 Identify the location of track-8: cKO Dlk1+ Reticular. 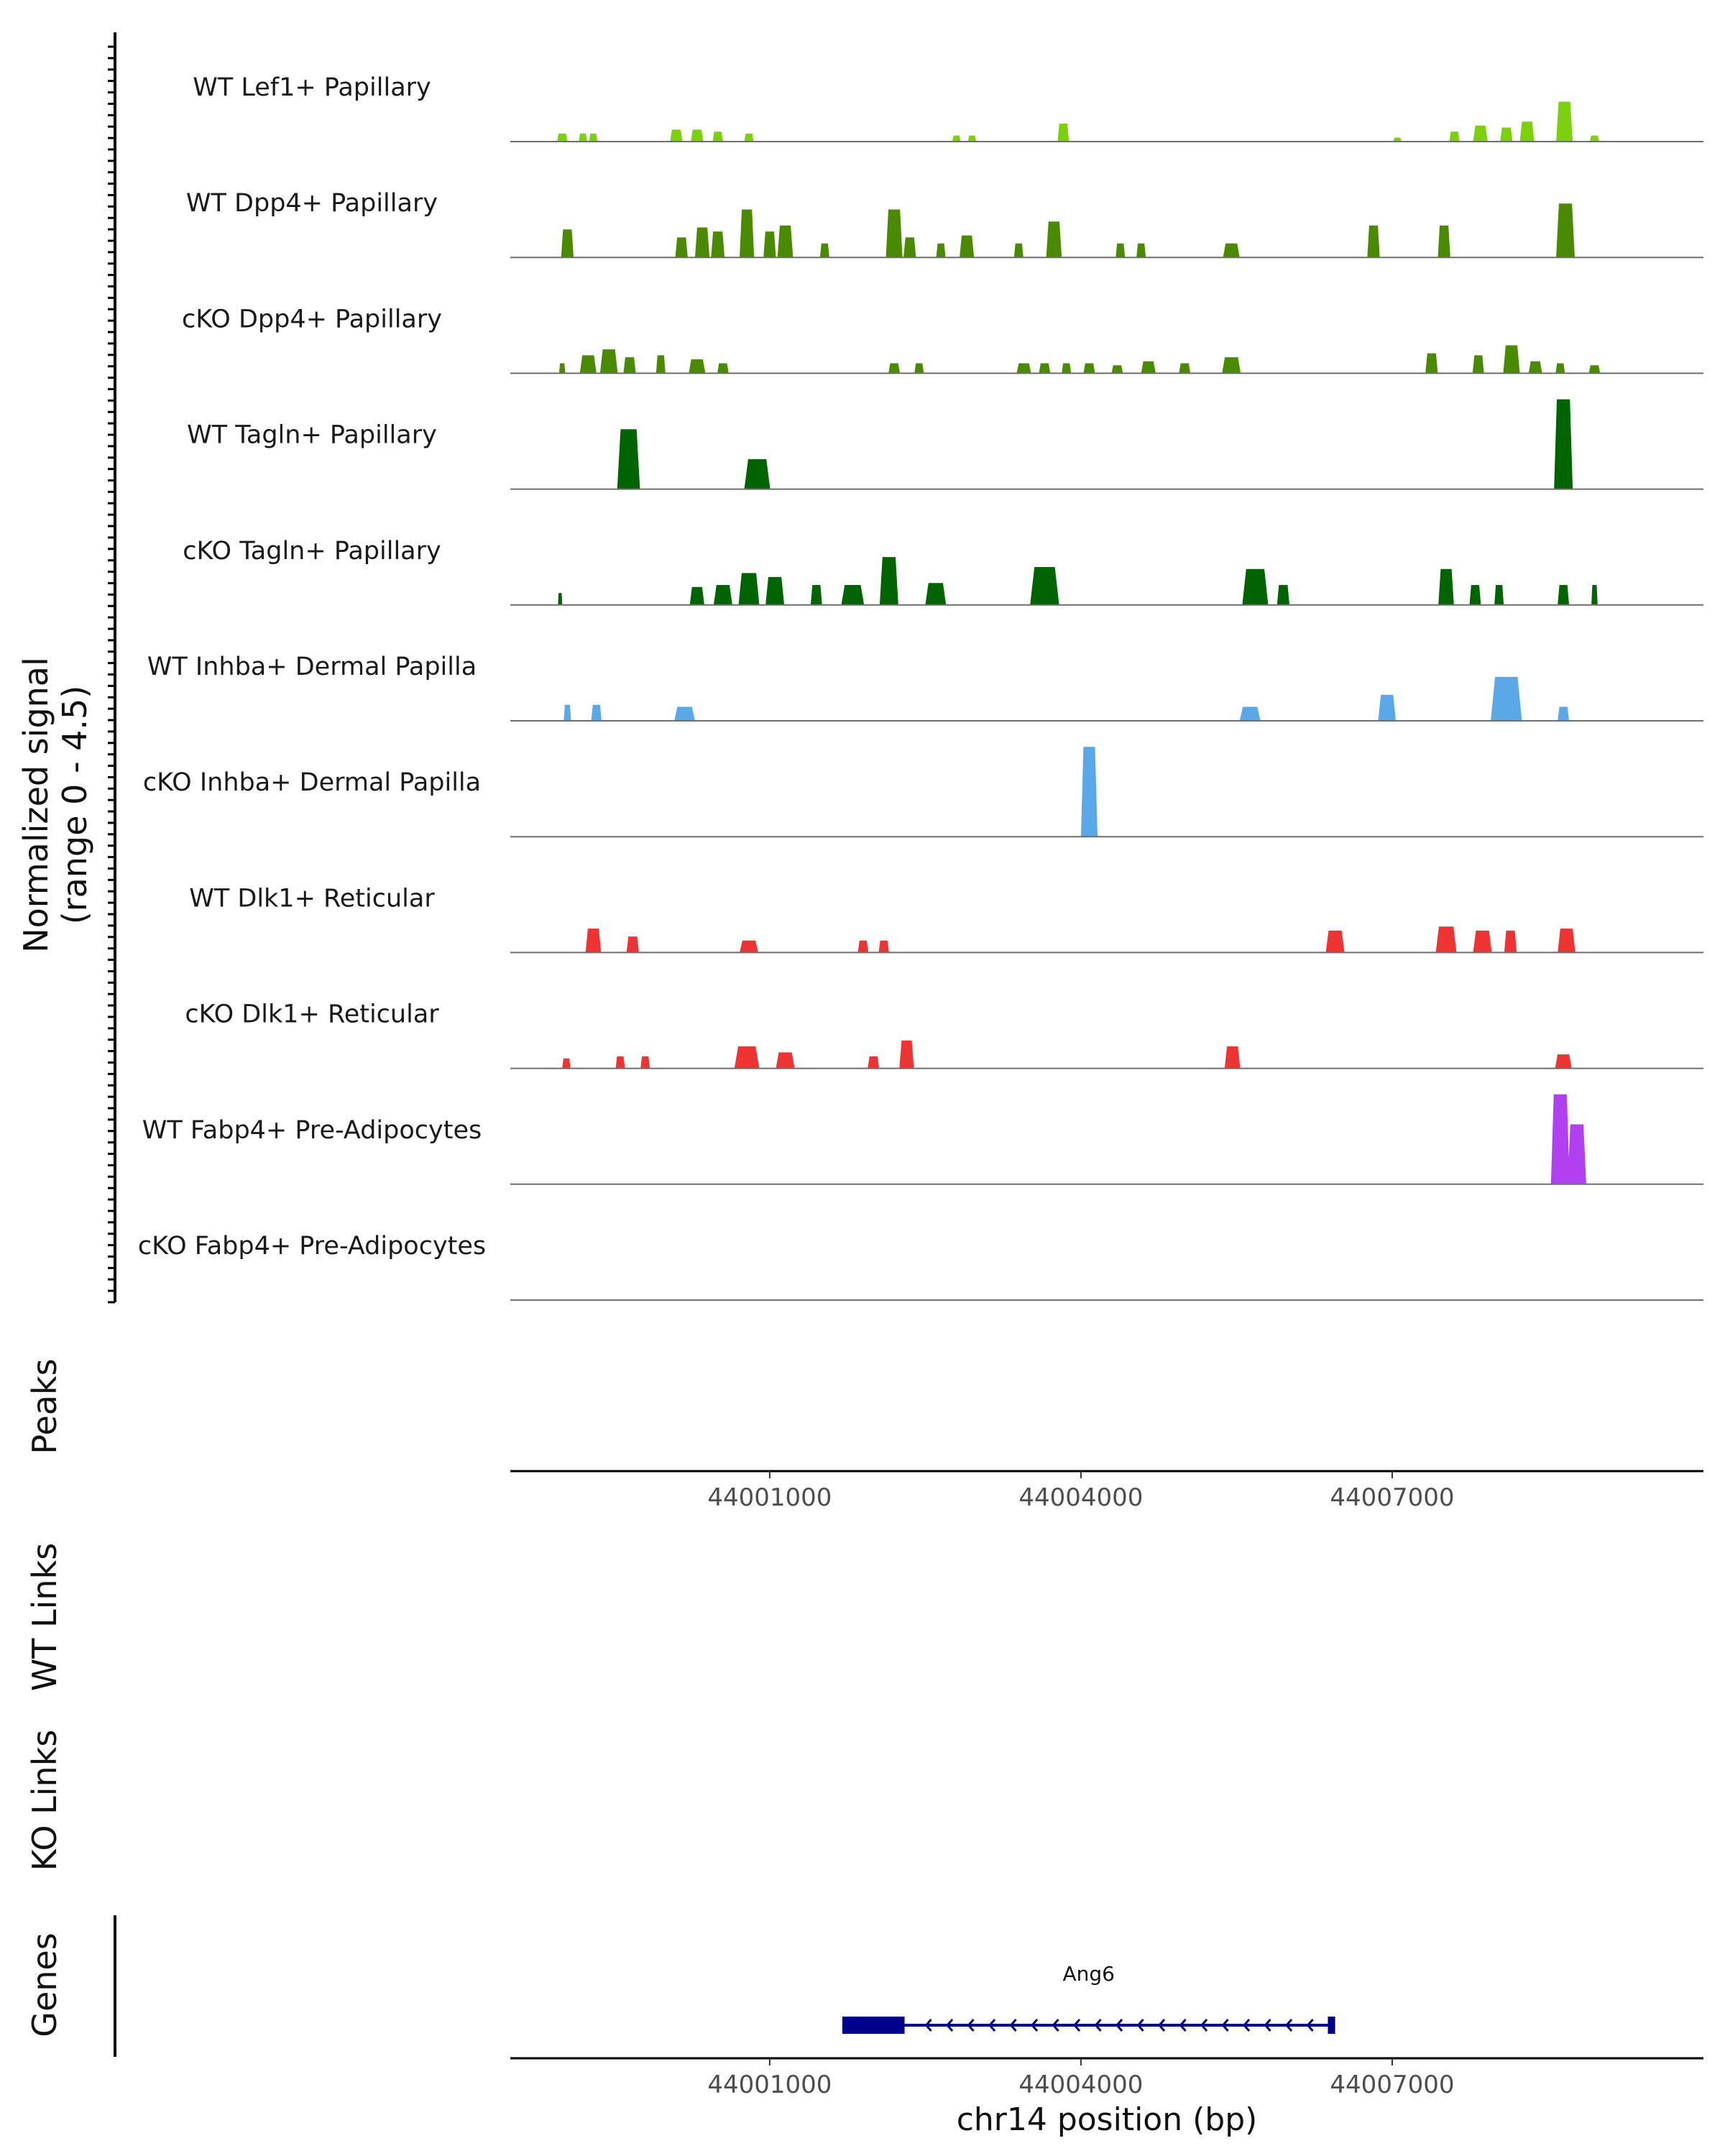
(944, 1034).